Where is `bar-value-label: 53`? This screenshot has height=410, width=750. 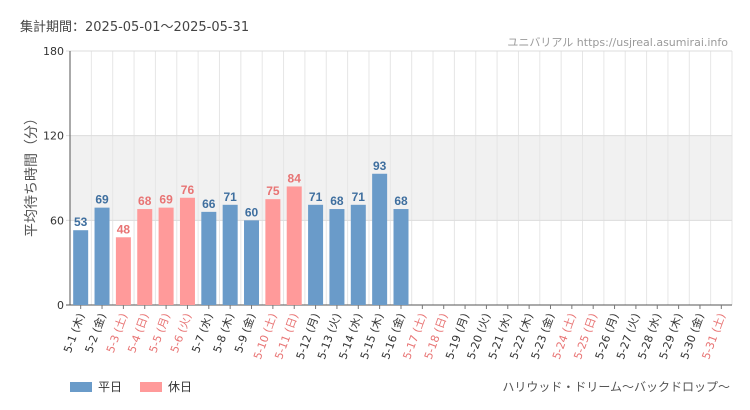
bar-value-label: 53 is located at coordinates (81, 222).